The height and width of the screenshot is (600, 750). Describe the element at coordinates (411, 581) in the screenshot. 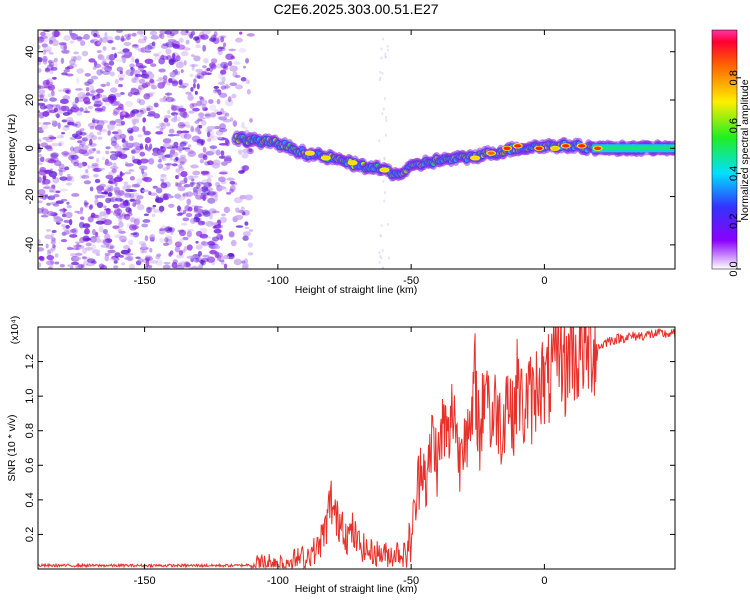

I see `snr-xtick-label: -50` at that location.